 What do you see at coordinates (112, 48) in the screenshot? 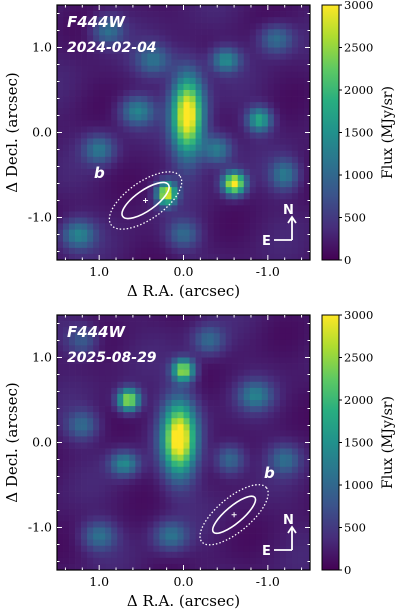
I see `date-label: 2024-02-04` at bounding box center [112, 48].